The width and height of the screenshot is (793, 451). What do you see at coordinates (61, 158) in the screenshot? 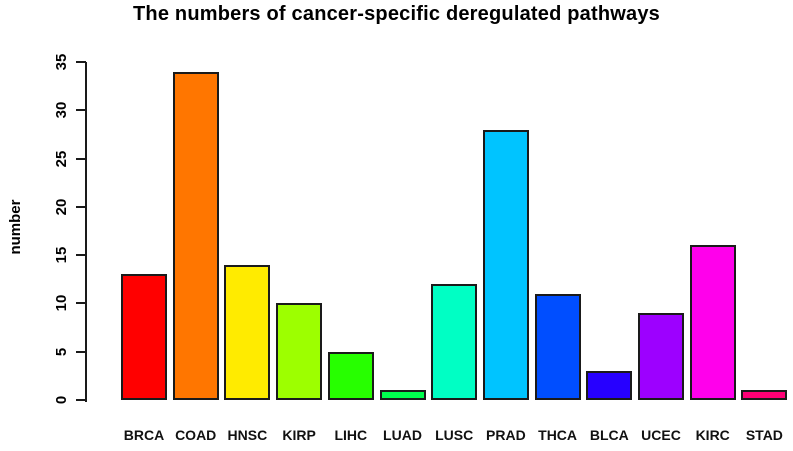
I see `y-tick-label-25: 25` at bounding box center [61, 158].